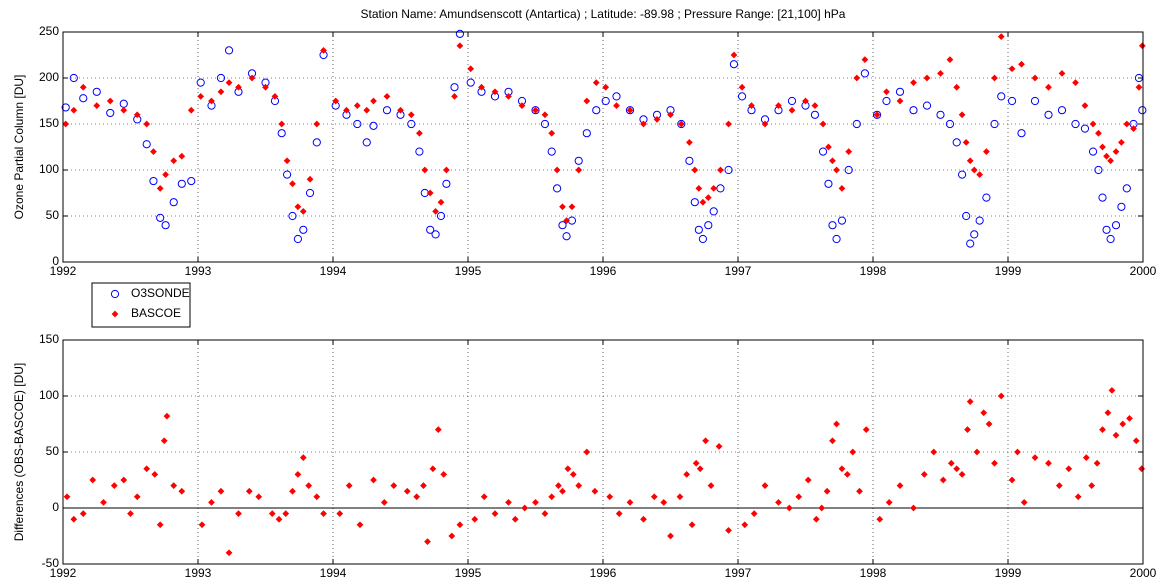 The width and height of the screenshot is (1166, 582). I want to click on x-tick-label: 1997, so click(738, 573).